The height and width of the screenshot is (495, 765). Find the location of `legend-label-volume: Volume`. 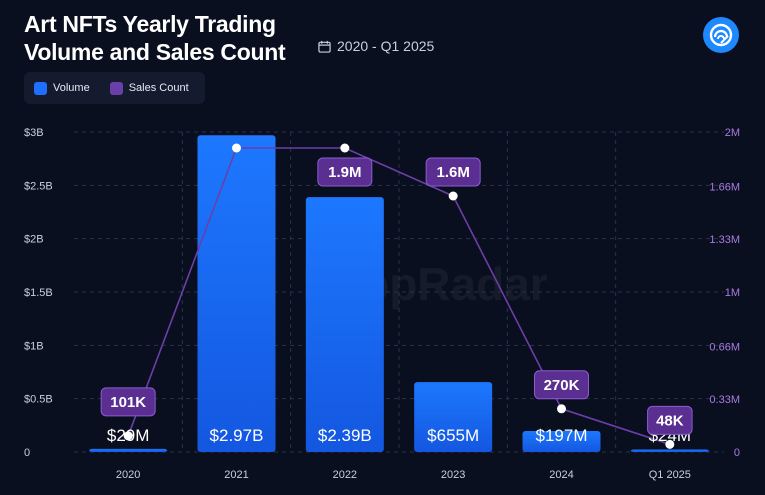

legend-label-volume: Volume is located at coordinates (71, 88).